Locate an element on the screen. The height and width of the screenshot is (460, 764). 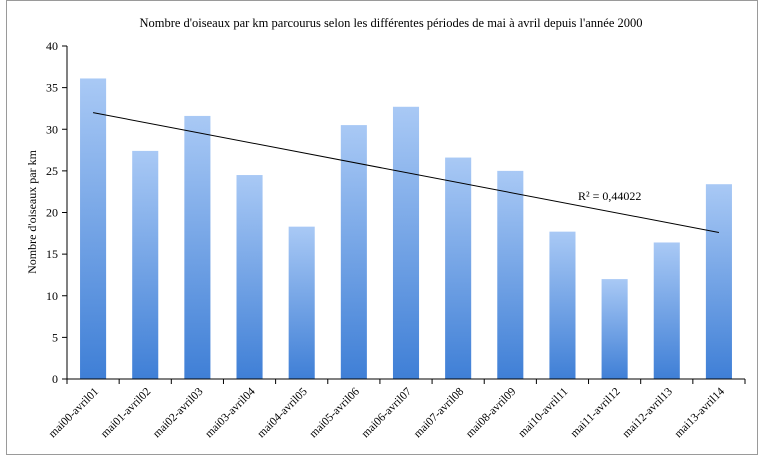
r-squared-label: R² = 0,44022 is located at coordinates (609, 196).